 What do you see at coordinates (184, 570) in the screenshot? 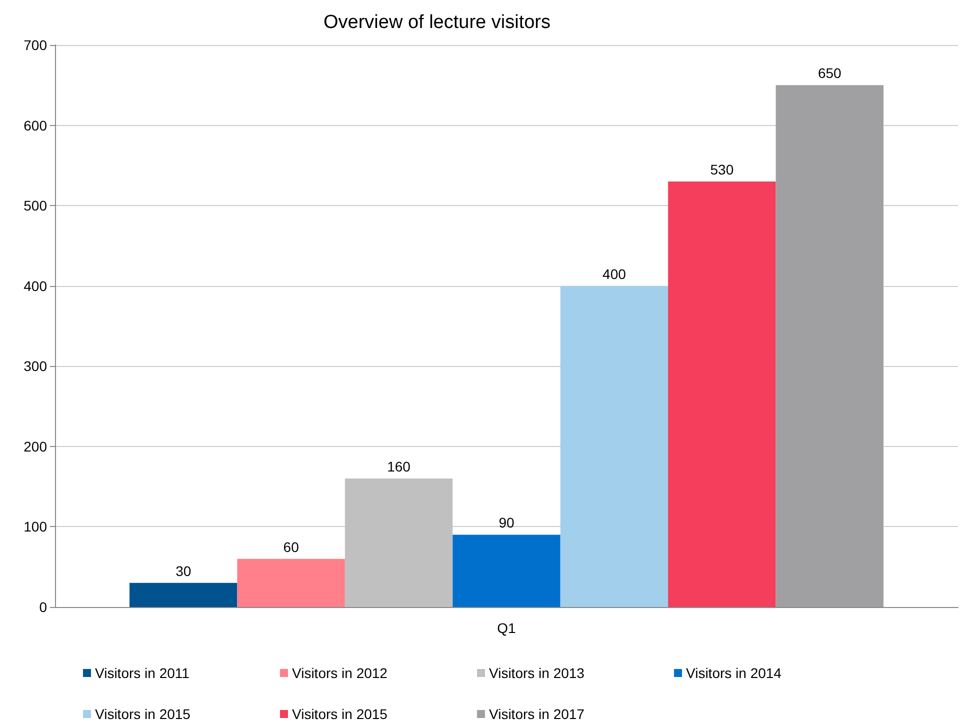
I see `data-label: 30` at bounding box center [184, 570].